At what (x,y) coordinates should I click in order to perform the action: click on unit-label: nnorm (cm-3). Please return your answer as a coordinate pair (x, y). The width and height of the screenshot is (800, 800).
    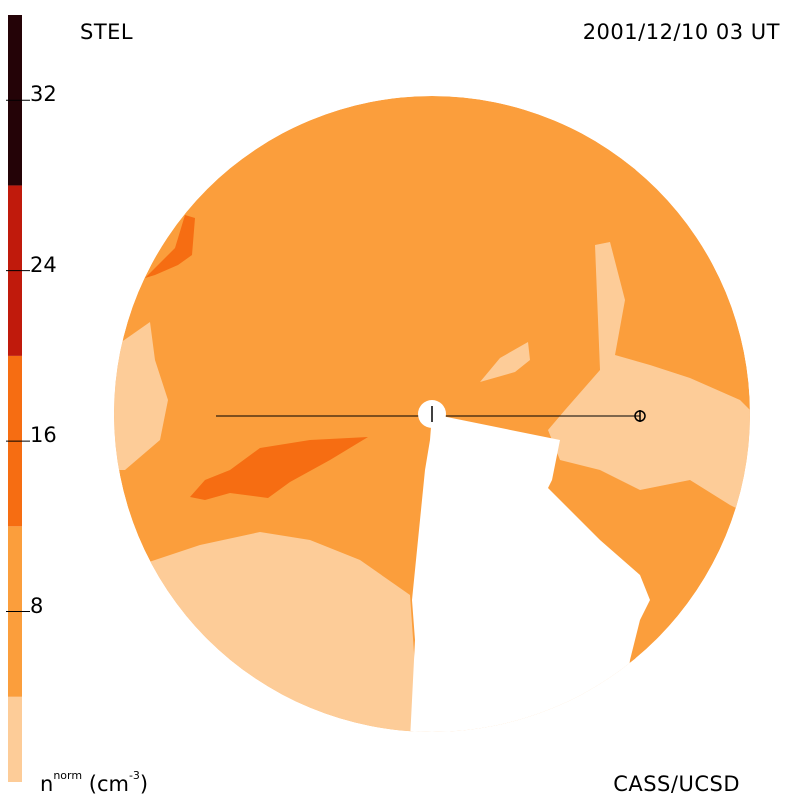
    Looking at the image, I should click on (94, 782).